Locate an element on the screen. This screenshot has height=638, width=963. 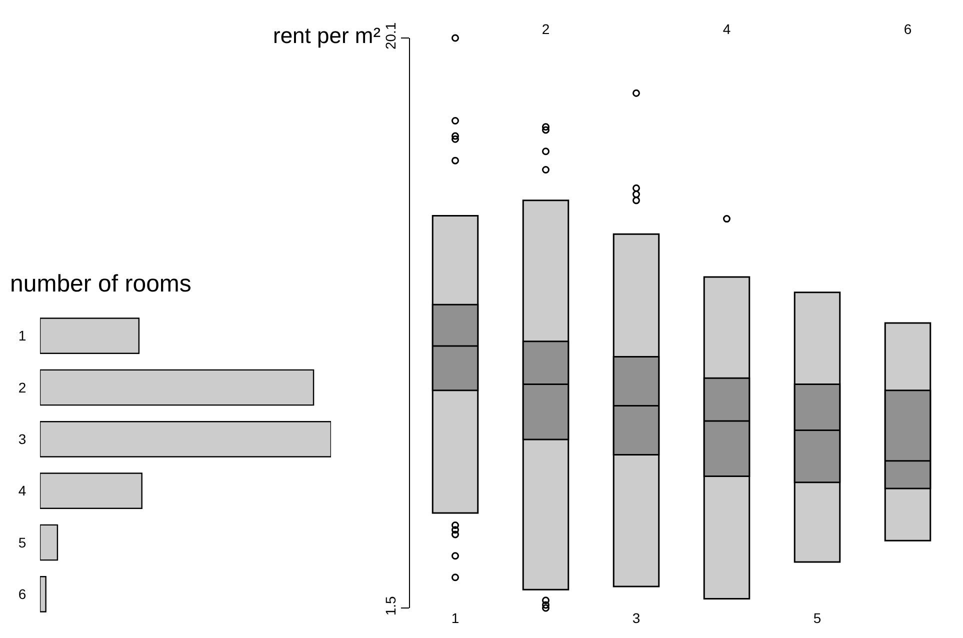
chart-title: number of rooms is located at coordinates (101, 284).